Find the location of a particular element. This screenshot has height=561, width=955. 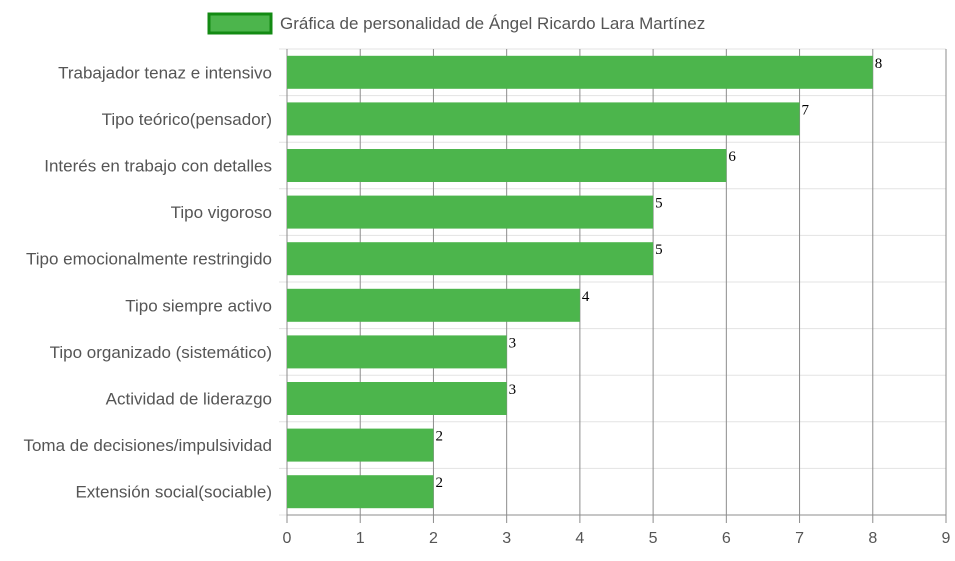

x-tick-label: 1 is located at coordinates (360, 538).